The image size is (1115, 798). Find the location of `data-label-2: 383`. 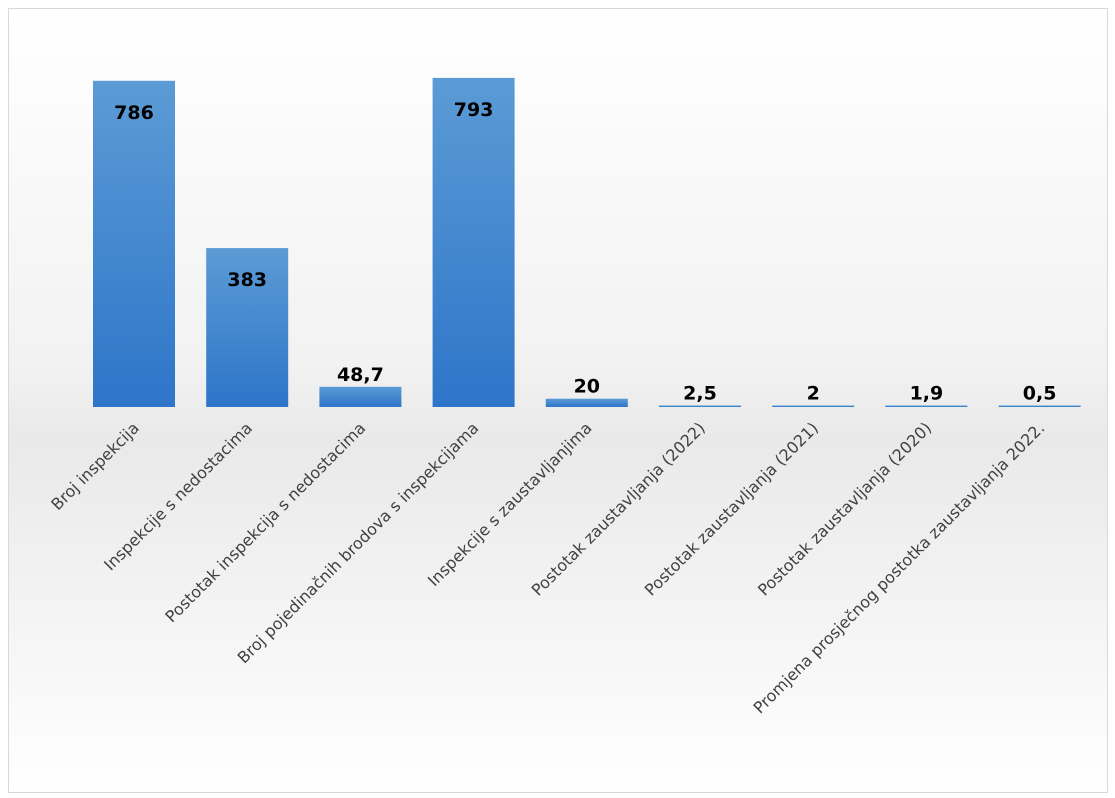

data-label-2: 383 is located at coordinates (247, 280).